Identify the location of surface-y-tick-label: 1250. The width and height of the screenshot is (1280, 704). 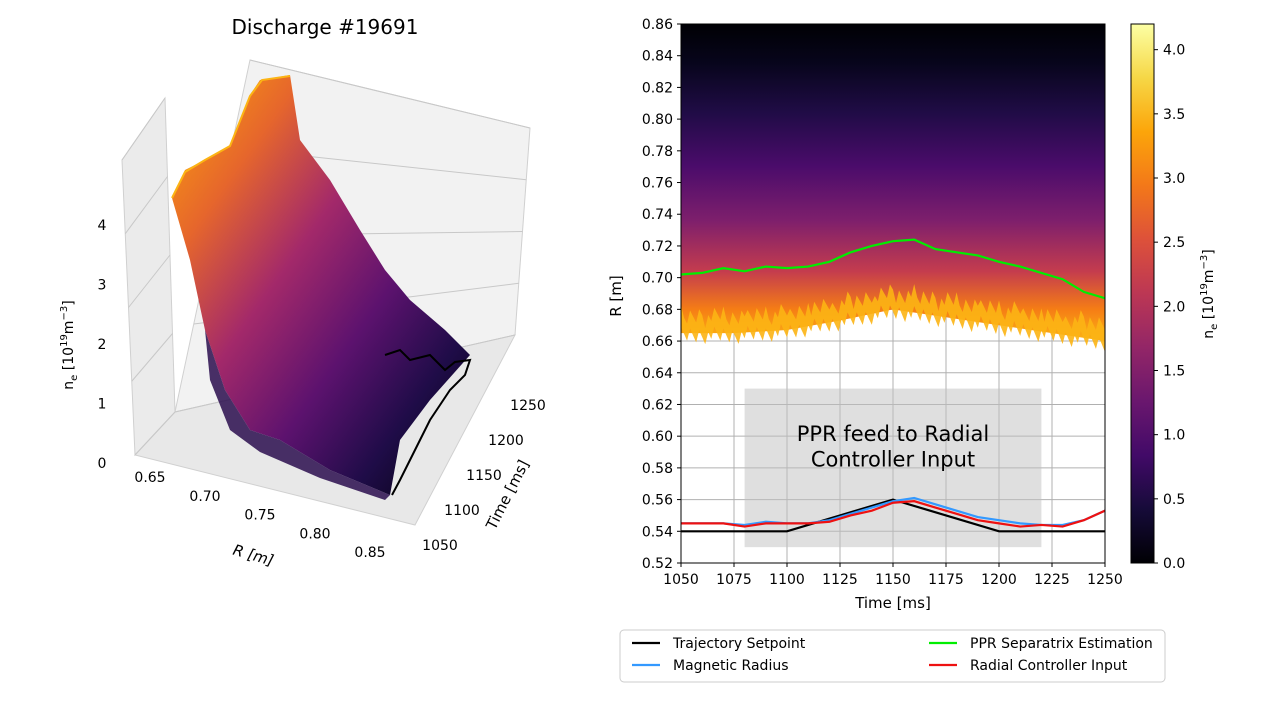
(528, 406).